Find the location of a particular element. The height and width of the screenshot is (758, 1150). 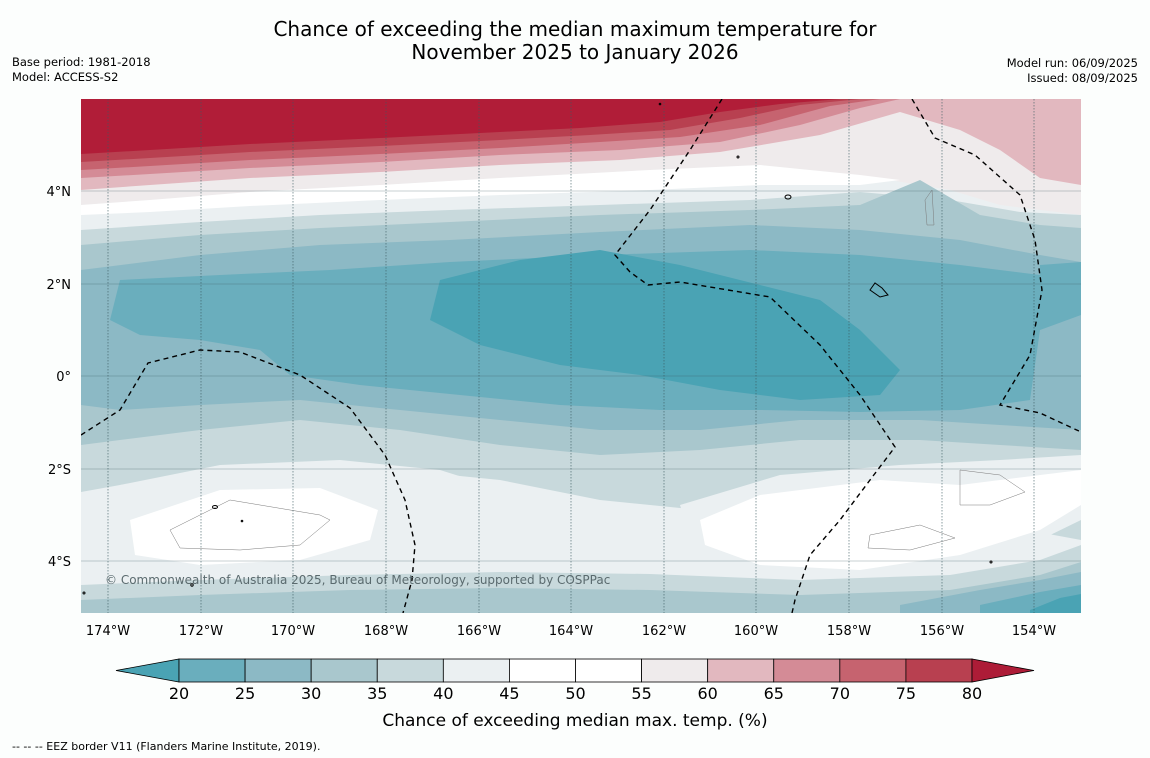

colorbar-tick-label: 70 is located at coordinates (840, 693).